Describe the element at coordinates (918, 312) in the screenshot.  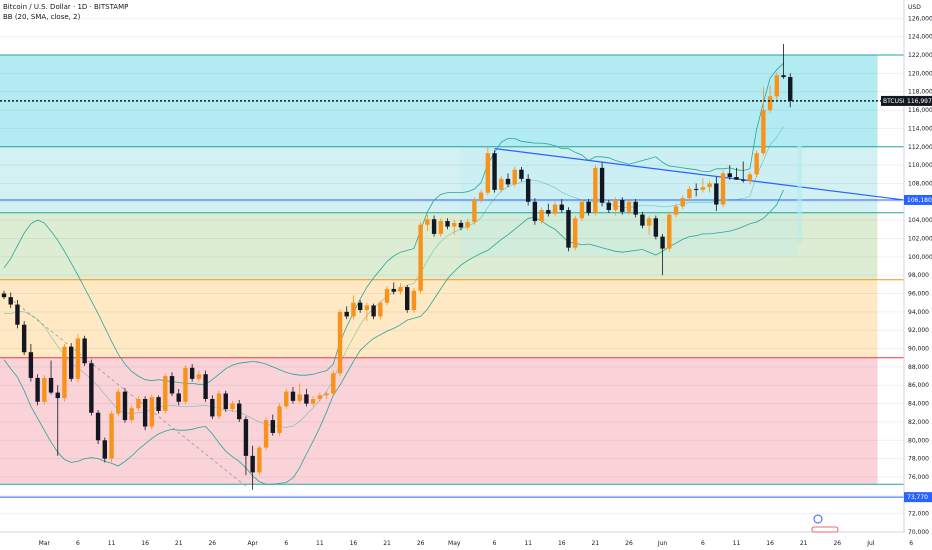
I see `price-tick-label: 94,000` at that location.